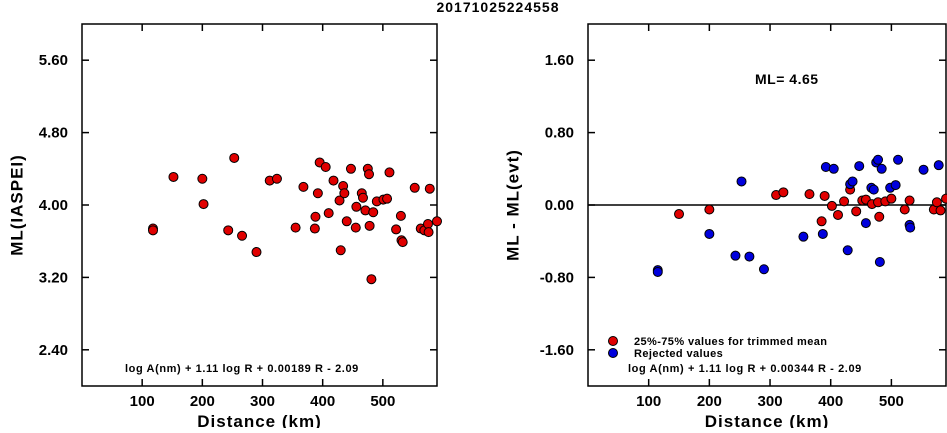 This screenshot has height=433, width=947. What do you see at coordinates (53, 277) in the screenshot?
I see `y-tick-label: 3.20` at bounding box center [53, 277].